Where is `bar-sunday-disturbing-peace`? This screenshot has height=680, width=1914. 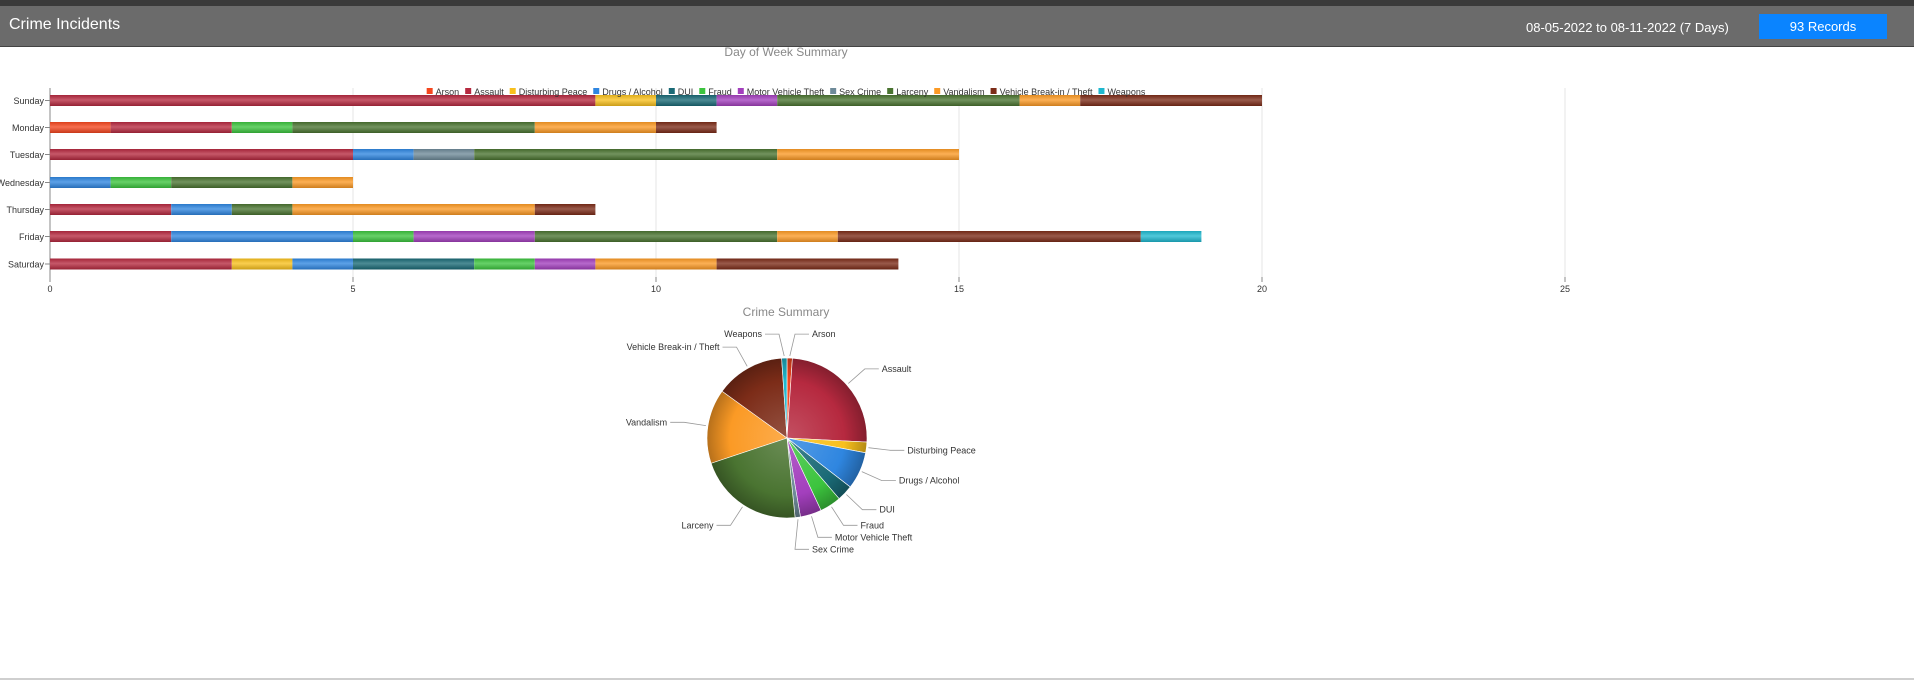
bar-sunday-disturbing-peace is located at coordinates (625, 100).